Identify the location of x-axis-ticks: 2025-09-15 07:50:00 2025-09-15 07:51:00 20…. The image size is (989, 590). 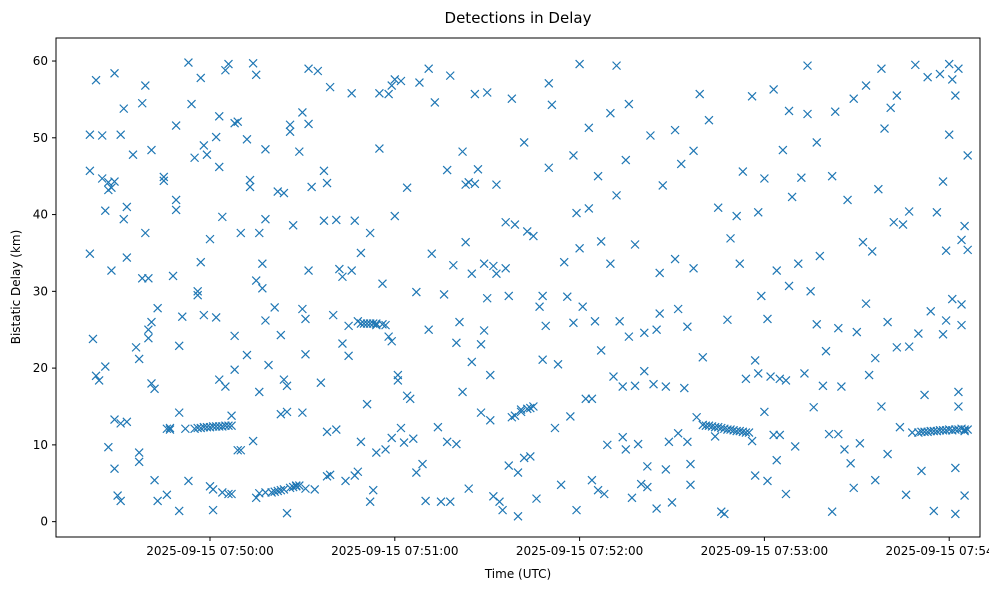
(567, 547).